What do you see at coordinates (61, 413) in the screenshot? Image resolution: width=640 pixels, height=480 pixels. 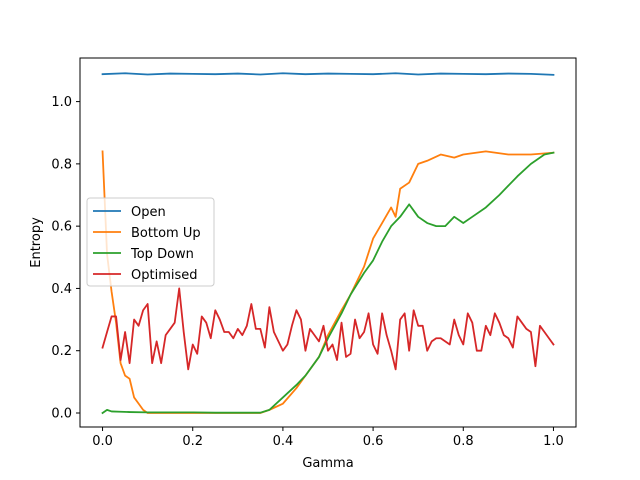 I see `y-tick-label: 0.0` at bounding box center [61, 413].